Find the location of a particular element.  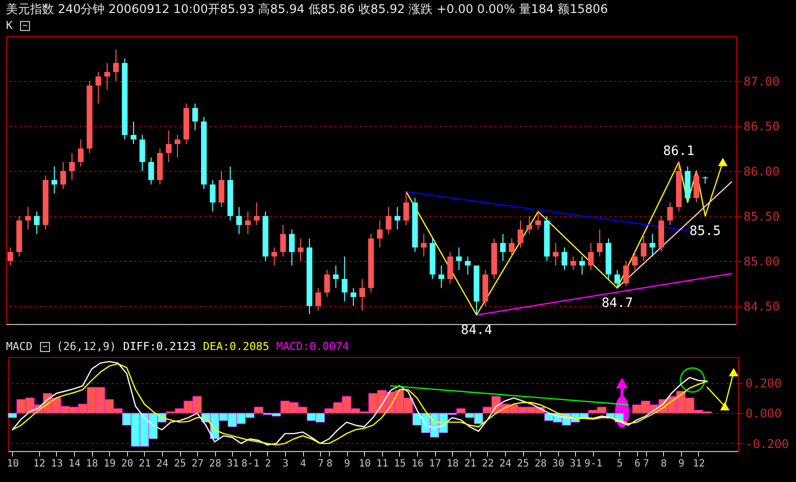

x-tick-label: 5 is located at coordinates (619, 464).